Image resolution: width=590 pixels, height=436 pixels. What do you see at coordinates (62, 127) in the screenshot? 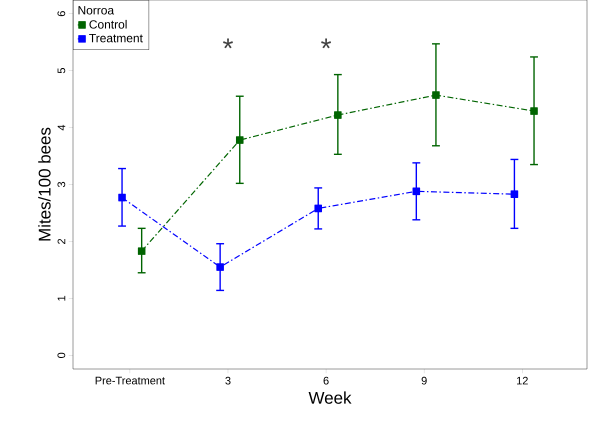
I see `y-tick-label: 4` at bounding box center [62, 127].